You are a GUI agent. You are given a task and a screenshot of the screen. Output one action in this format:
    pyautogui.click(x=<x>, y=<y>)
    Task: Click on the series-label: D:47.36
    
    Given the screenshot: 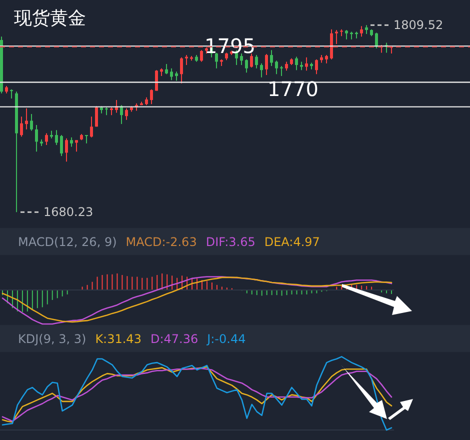 What is the action you would take?
    pyautogui.click(x=174, y=339)
    